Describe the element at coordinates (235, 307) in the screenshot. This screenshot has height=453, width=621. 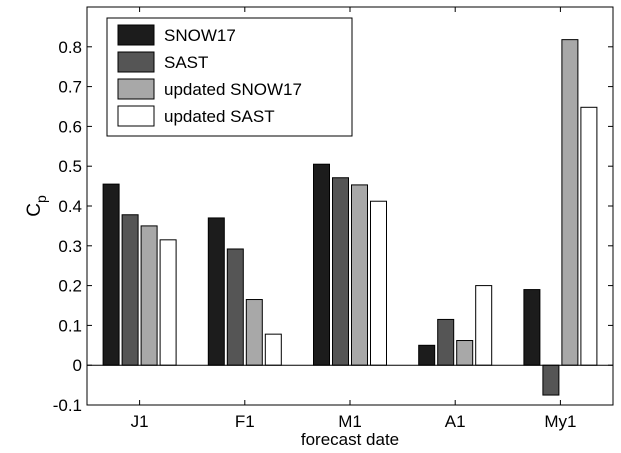
I see `bar-sast-f1` at that location.